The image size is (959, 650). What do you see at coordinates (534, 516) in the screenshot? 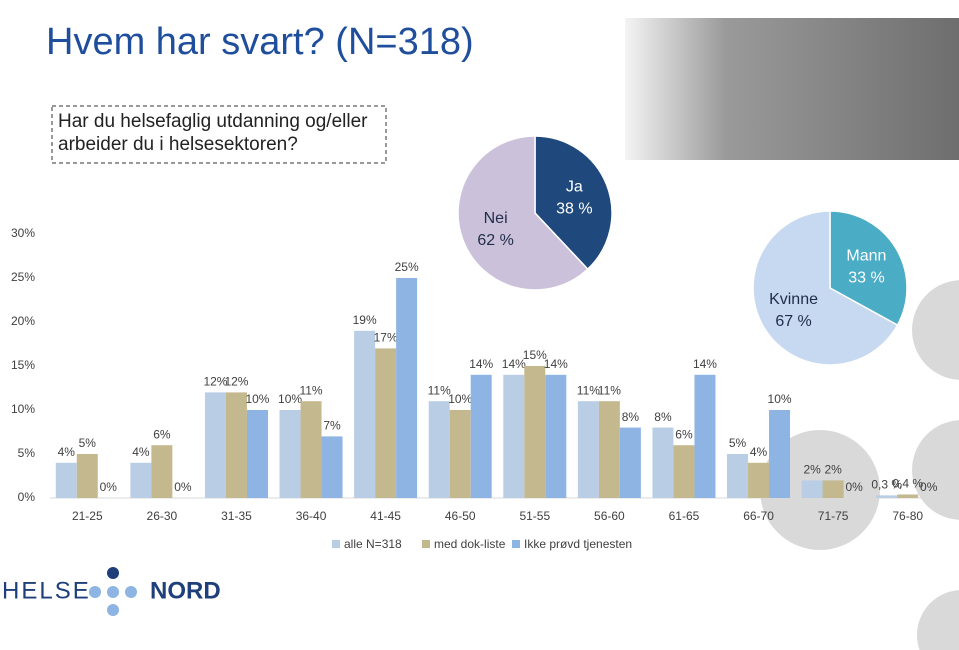
I see `x-tick-label: 51-55` at bounding box center [534, 516].